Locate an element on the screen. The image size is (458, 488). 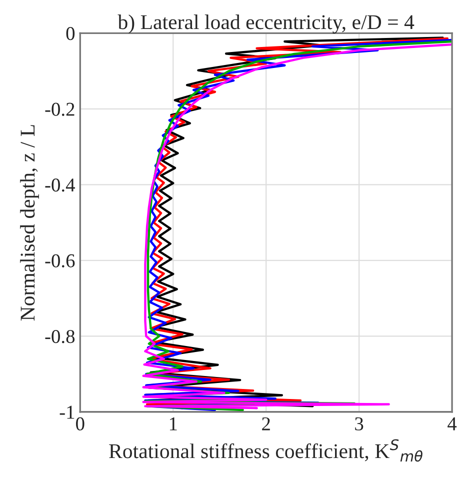
x-axis-title: Rotational stiffness coefficient, K$^{S}$$_{mθ}$ is located at coordinates (265, 450).